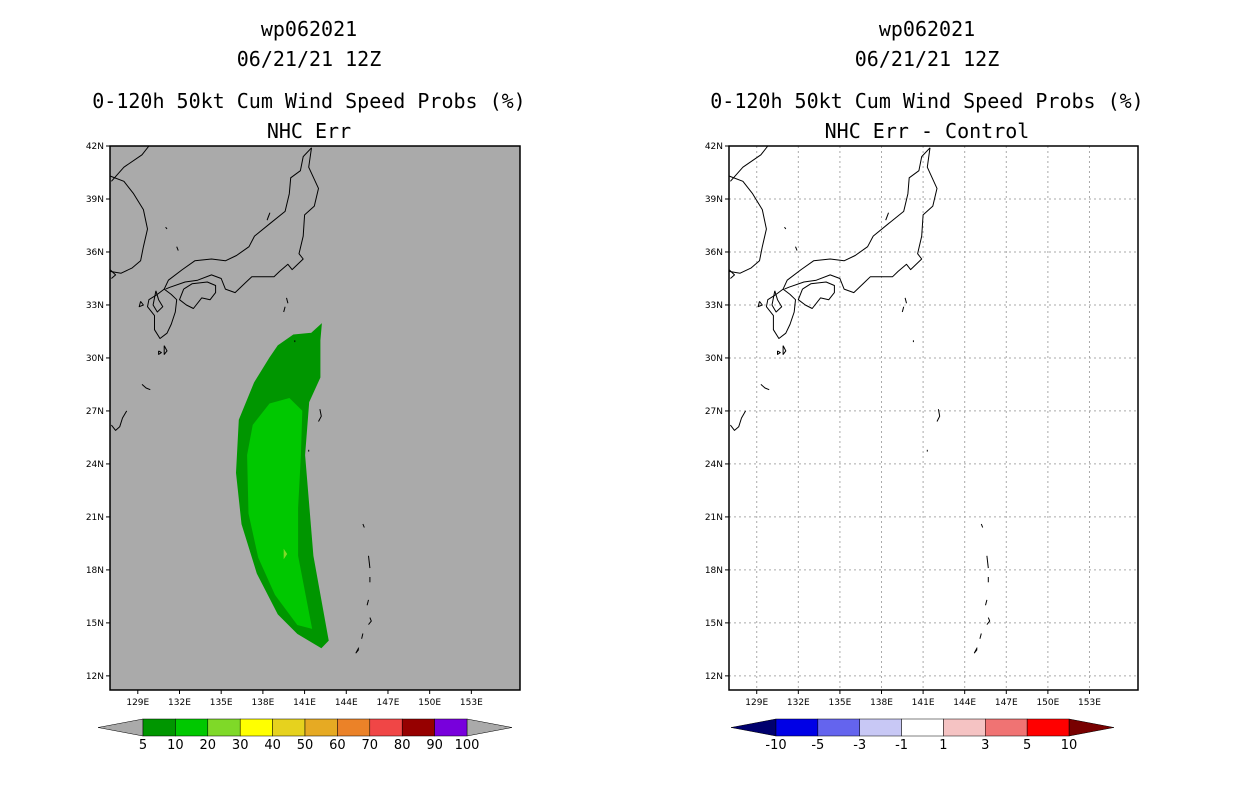 The width and height of the screenshot is (1236, 800). Describe the element at coordinates (859, 745) in the screenshot. I see `colorbar-label: -3` at that location.